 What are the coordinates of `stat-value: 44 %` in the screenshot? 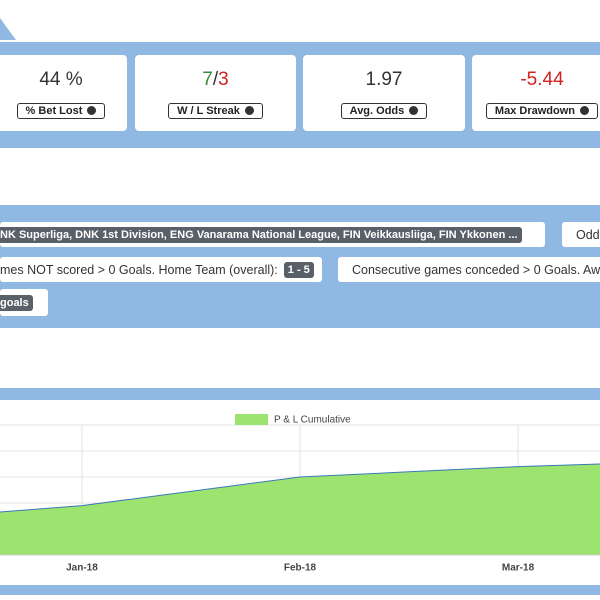 It's located at (61, 79).